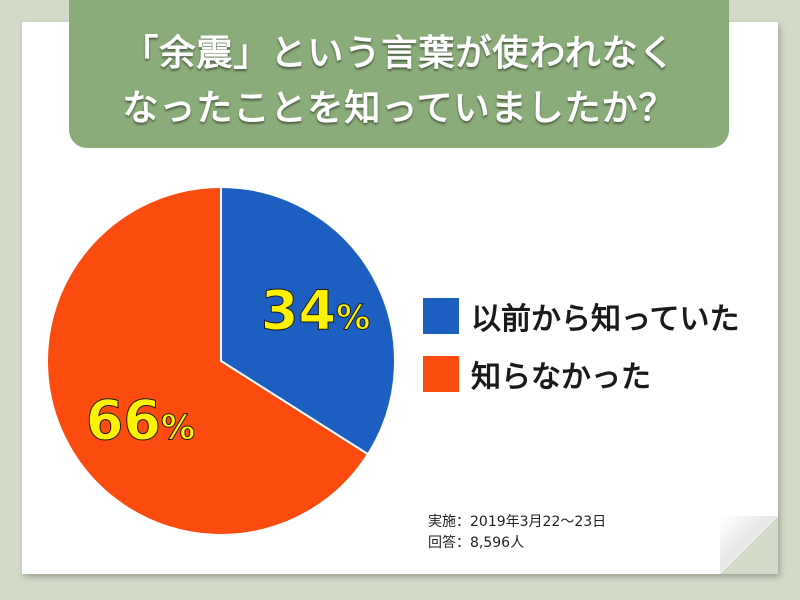  I want to click on page-curl-fold, so click(749, 545).